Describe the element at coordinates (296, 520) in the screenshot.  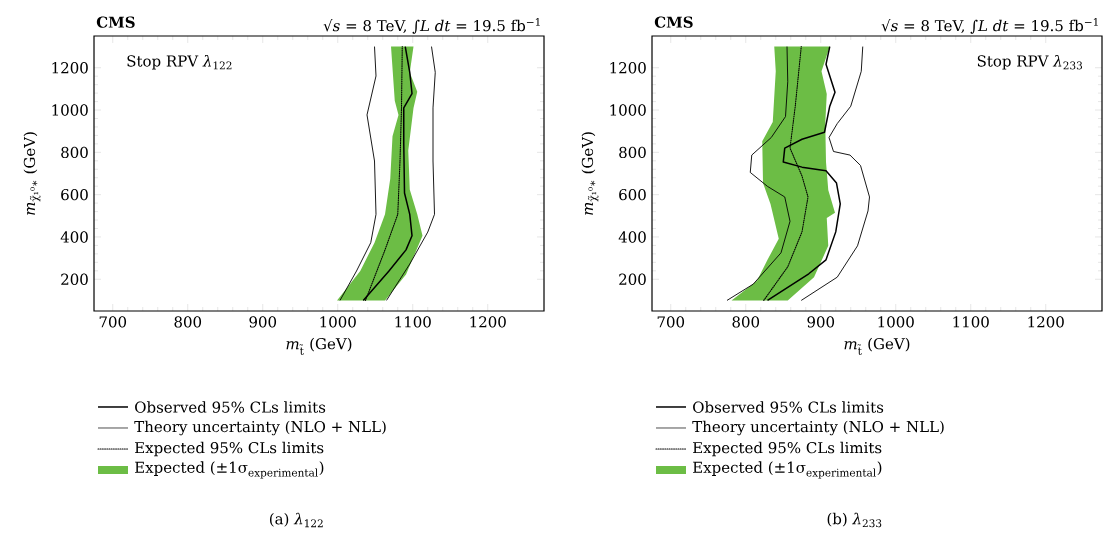
I see `text: (a) λ$_{122}$` at that location.